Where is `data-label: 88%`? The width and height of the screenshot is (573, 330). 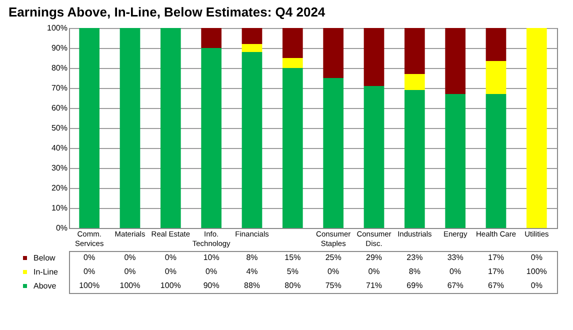 data-label: 88% is located at coordinates (252, 285).